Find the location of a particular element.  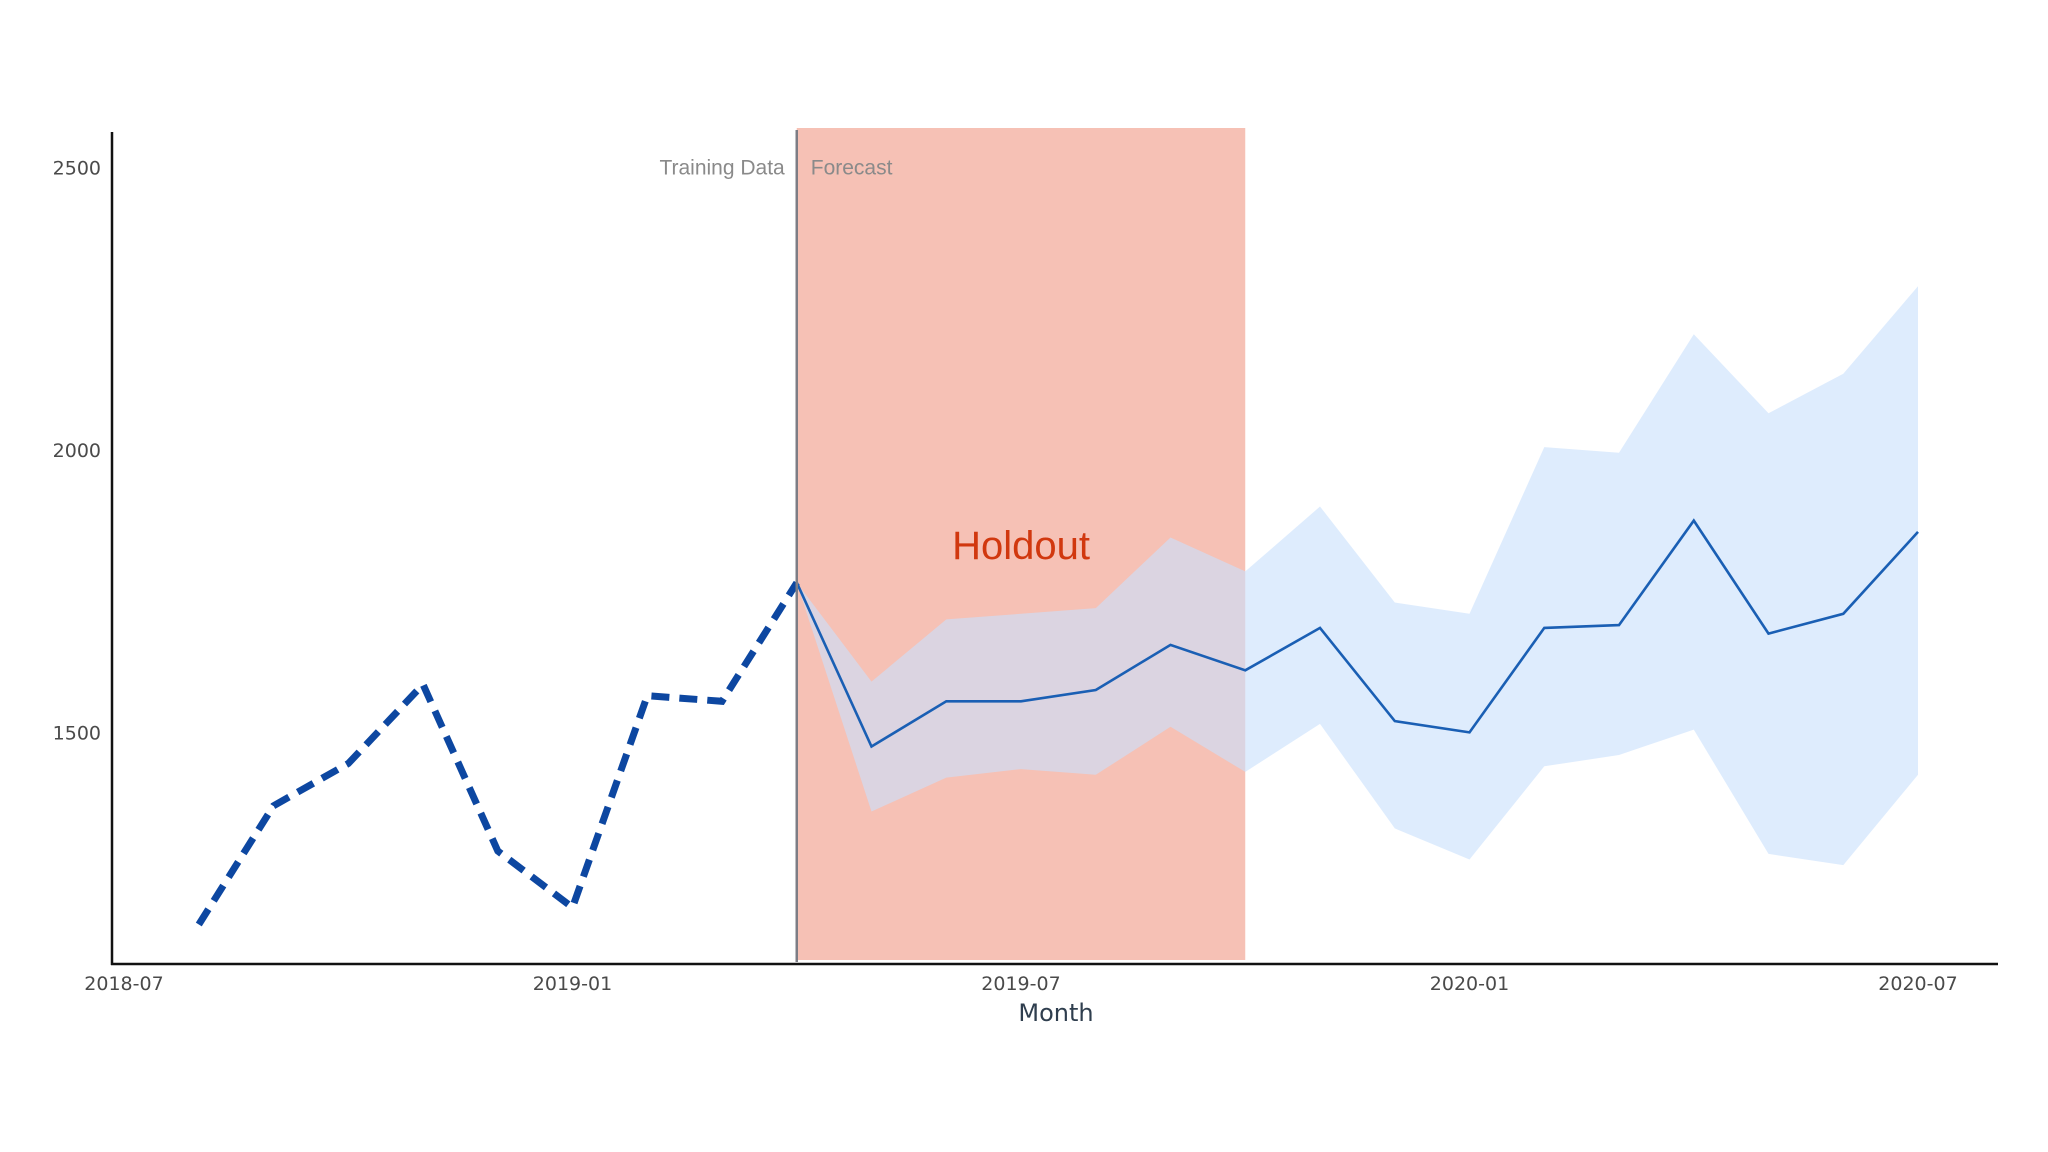

holdout-label: Holdout is located at coordinates (1021, 546).